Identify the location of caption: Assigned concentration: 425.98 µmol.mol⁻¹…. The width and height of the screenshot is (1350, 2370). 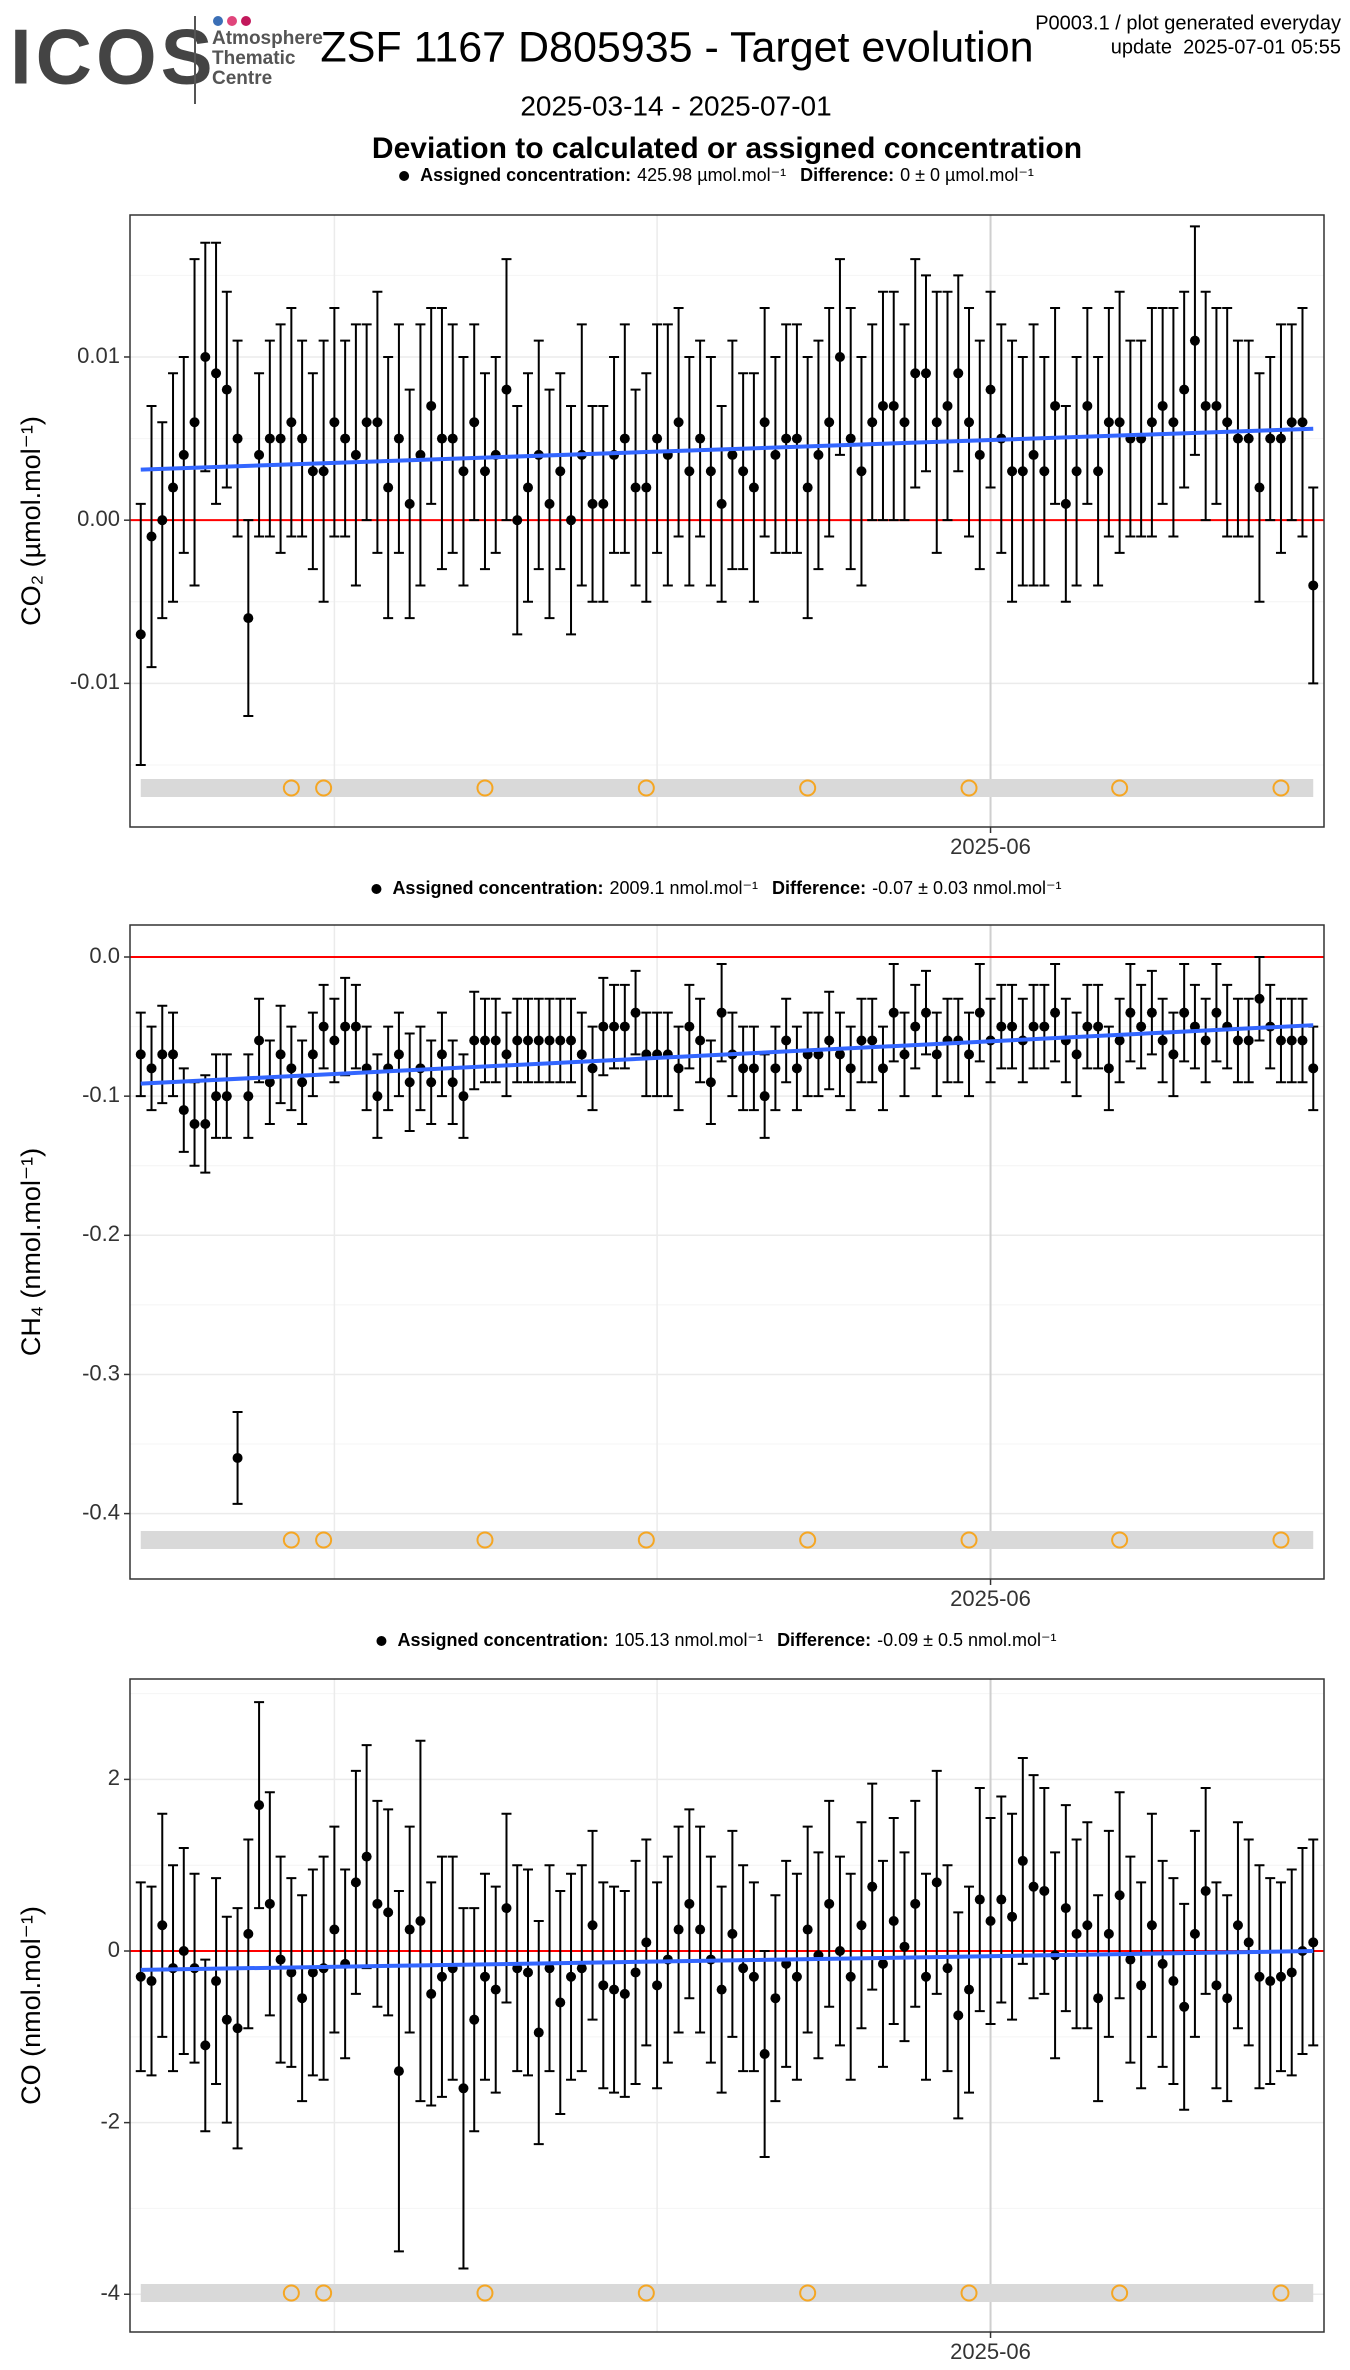
(727, 175).